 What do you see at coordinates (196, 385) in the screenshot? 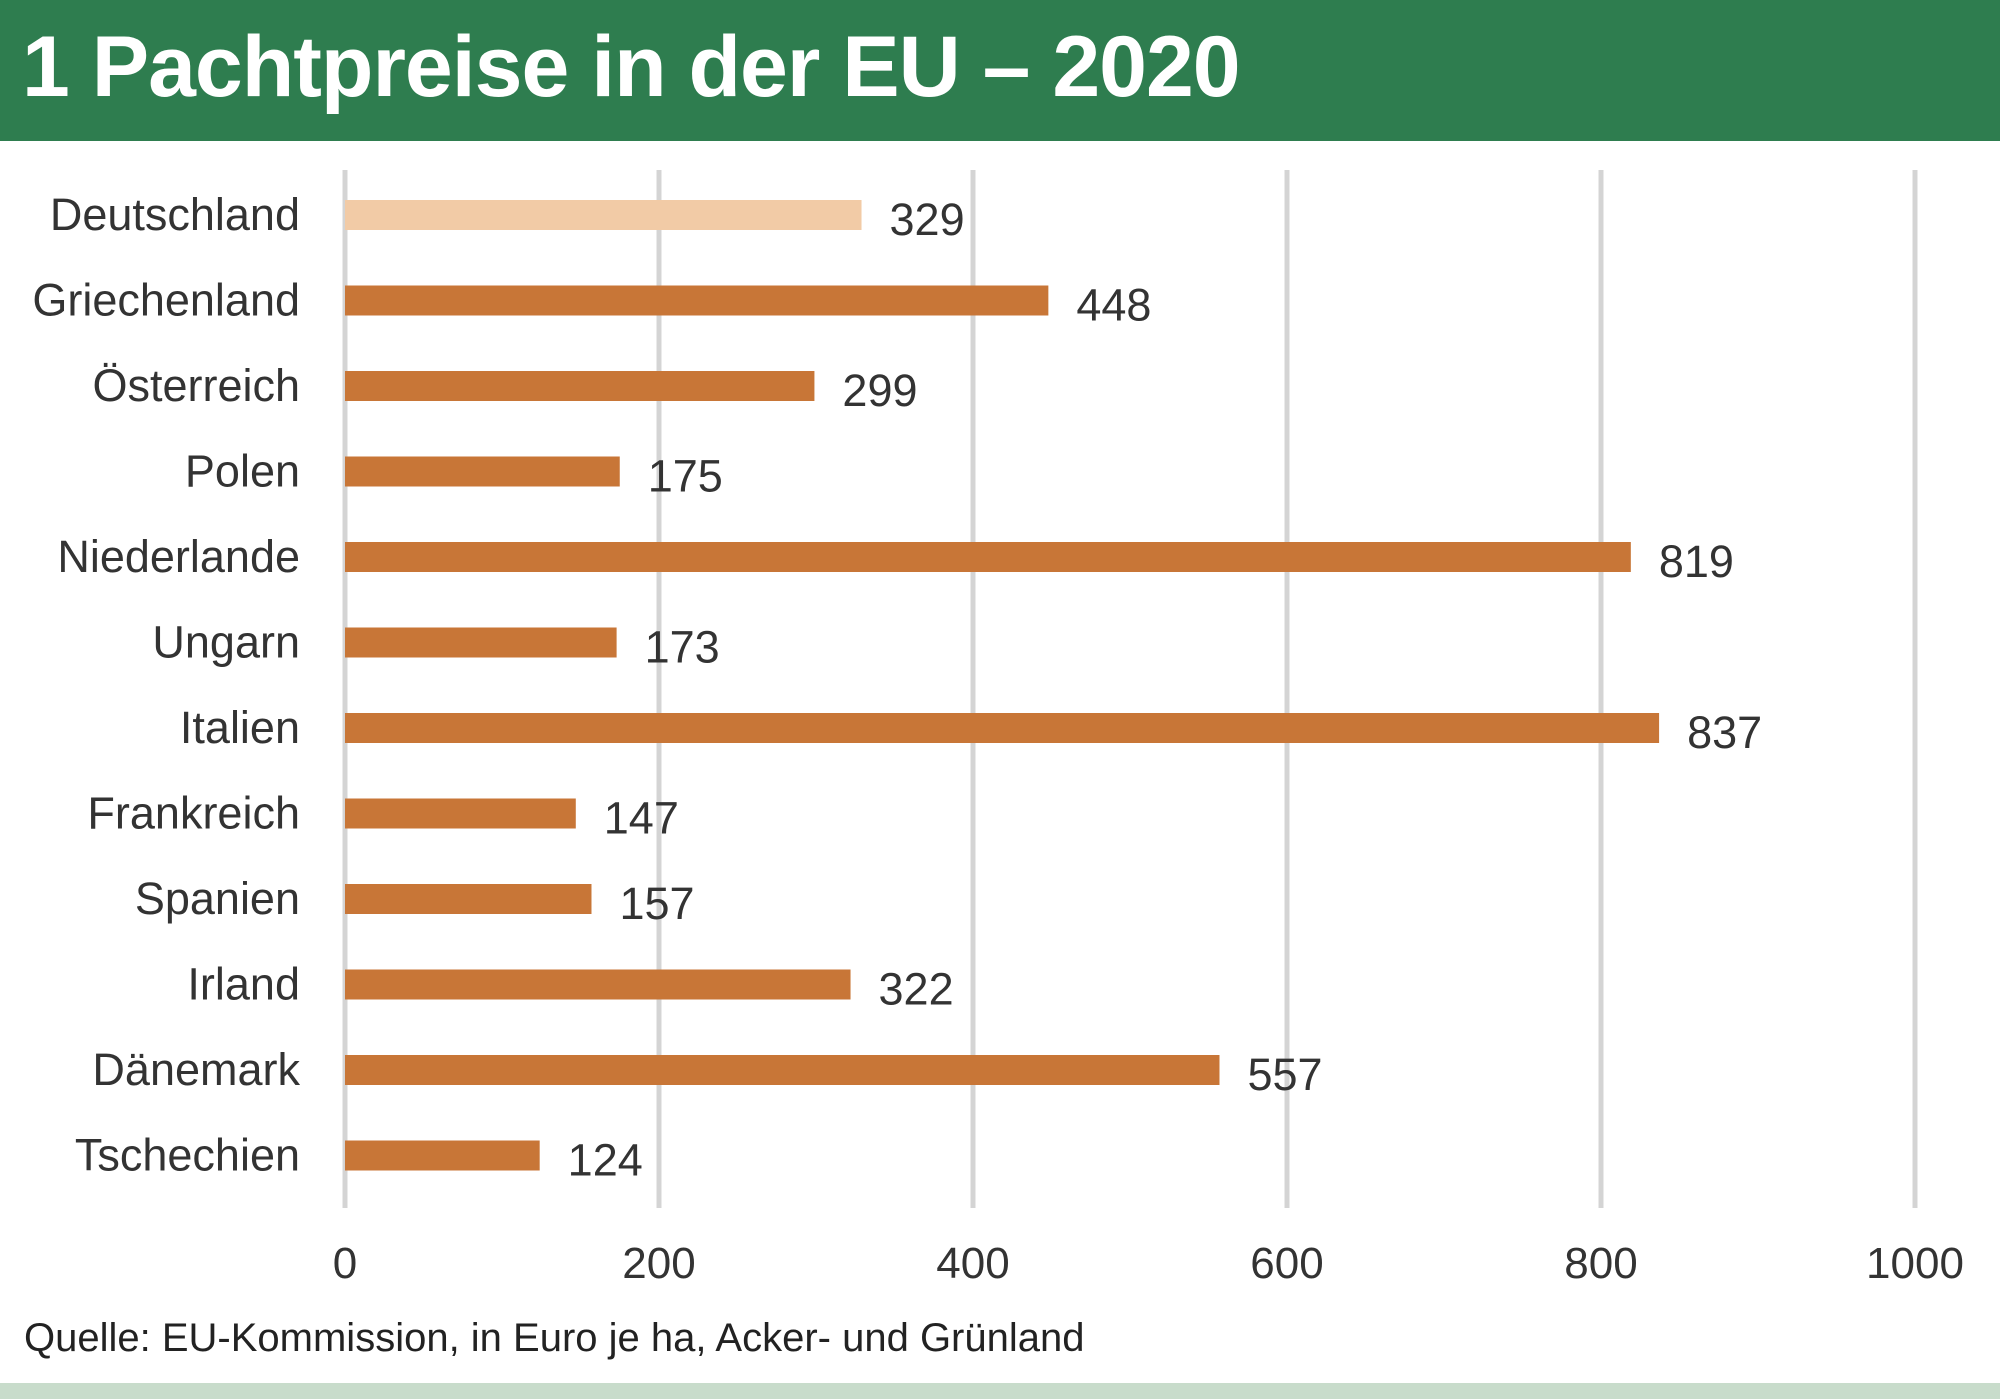
I see `category-label: Österreich` at bounding box center [196, 385].